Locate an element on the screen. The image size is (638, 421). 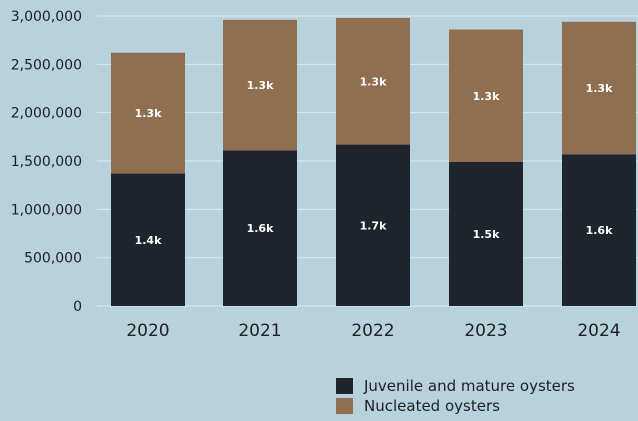
y-tick-label: 2,000,000 is located at coordinates (46, 114).